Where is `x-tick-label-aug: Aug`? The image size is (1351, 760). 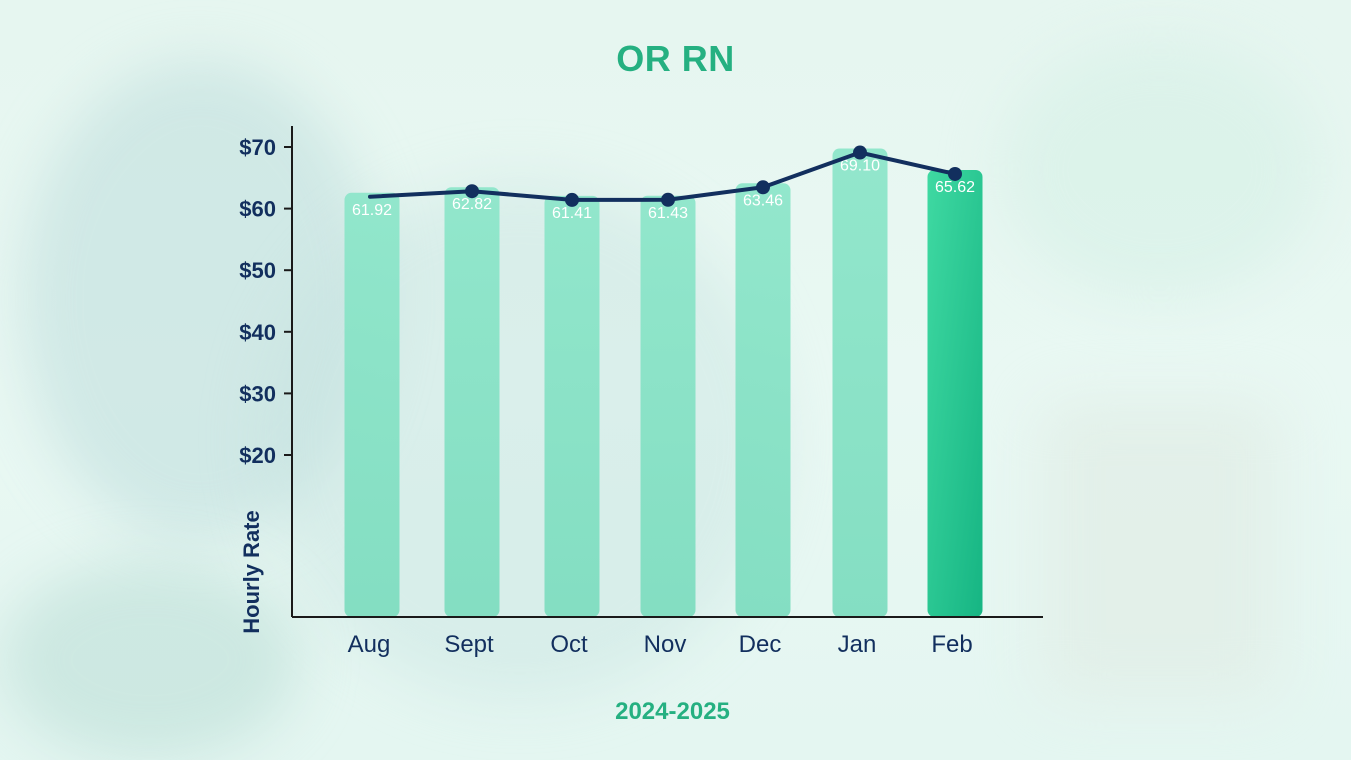
x-tick-label-aug: Aug is located at coordinates (369, 644).